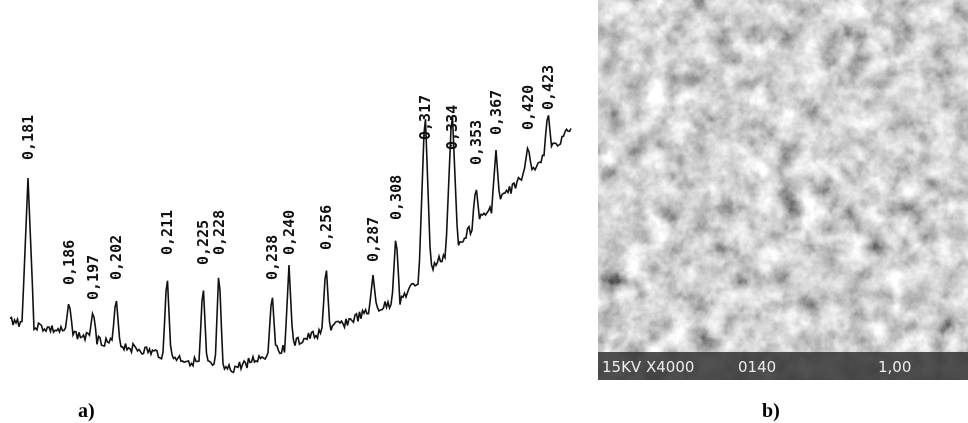 The image size is (968, 423). I want to click on peak-label: 0,367, so click(496, 112).